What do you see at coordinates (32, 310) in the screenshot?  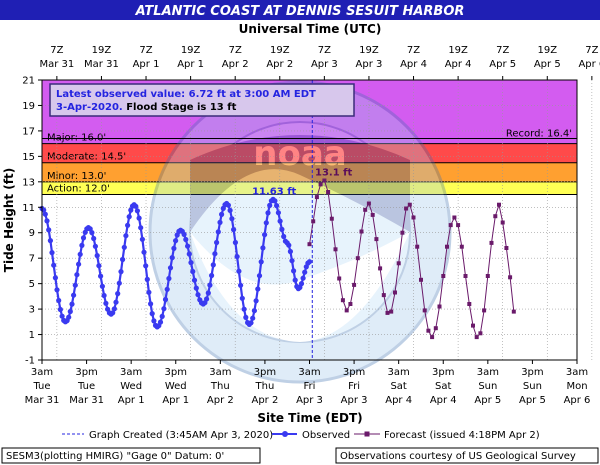 I see `y-tick-label: 3` at bounding box center [32, 310].